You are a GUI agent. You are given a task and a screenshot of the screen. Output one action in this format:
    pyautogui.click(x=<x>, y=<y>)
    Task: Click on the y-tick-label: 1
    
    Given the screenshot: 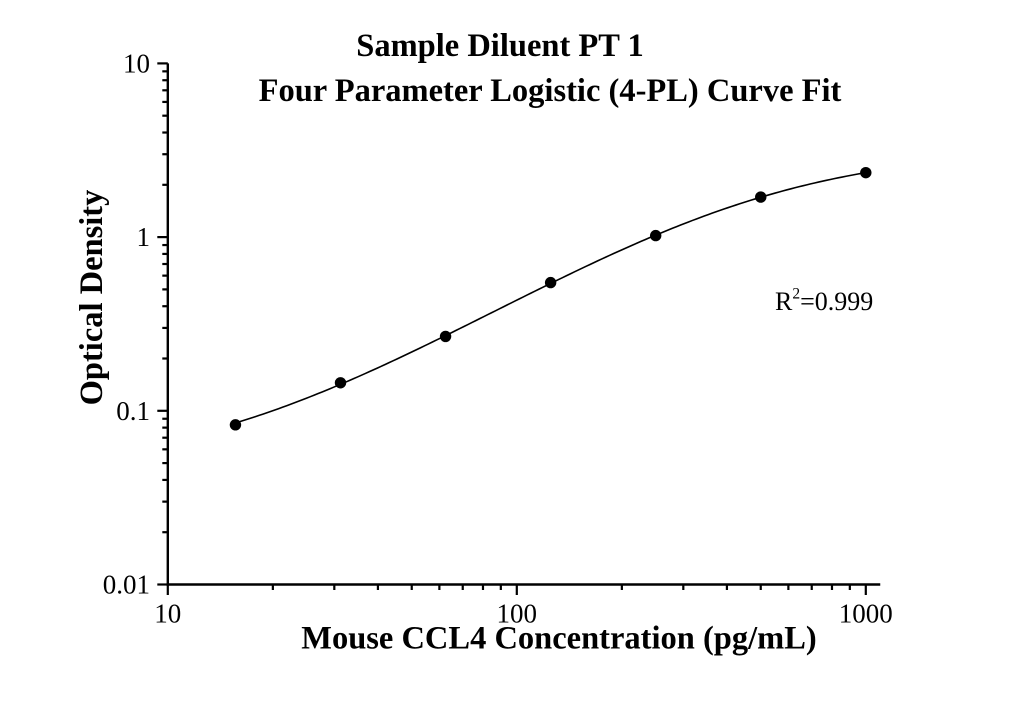 What is the action you would take?
    pyautogui.click(x=144, y=237)
    